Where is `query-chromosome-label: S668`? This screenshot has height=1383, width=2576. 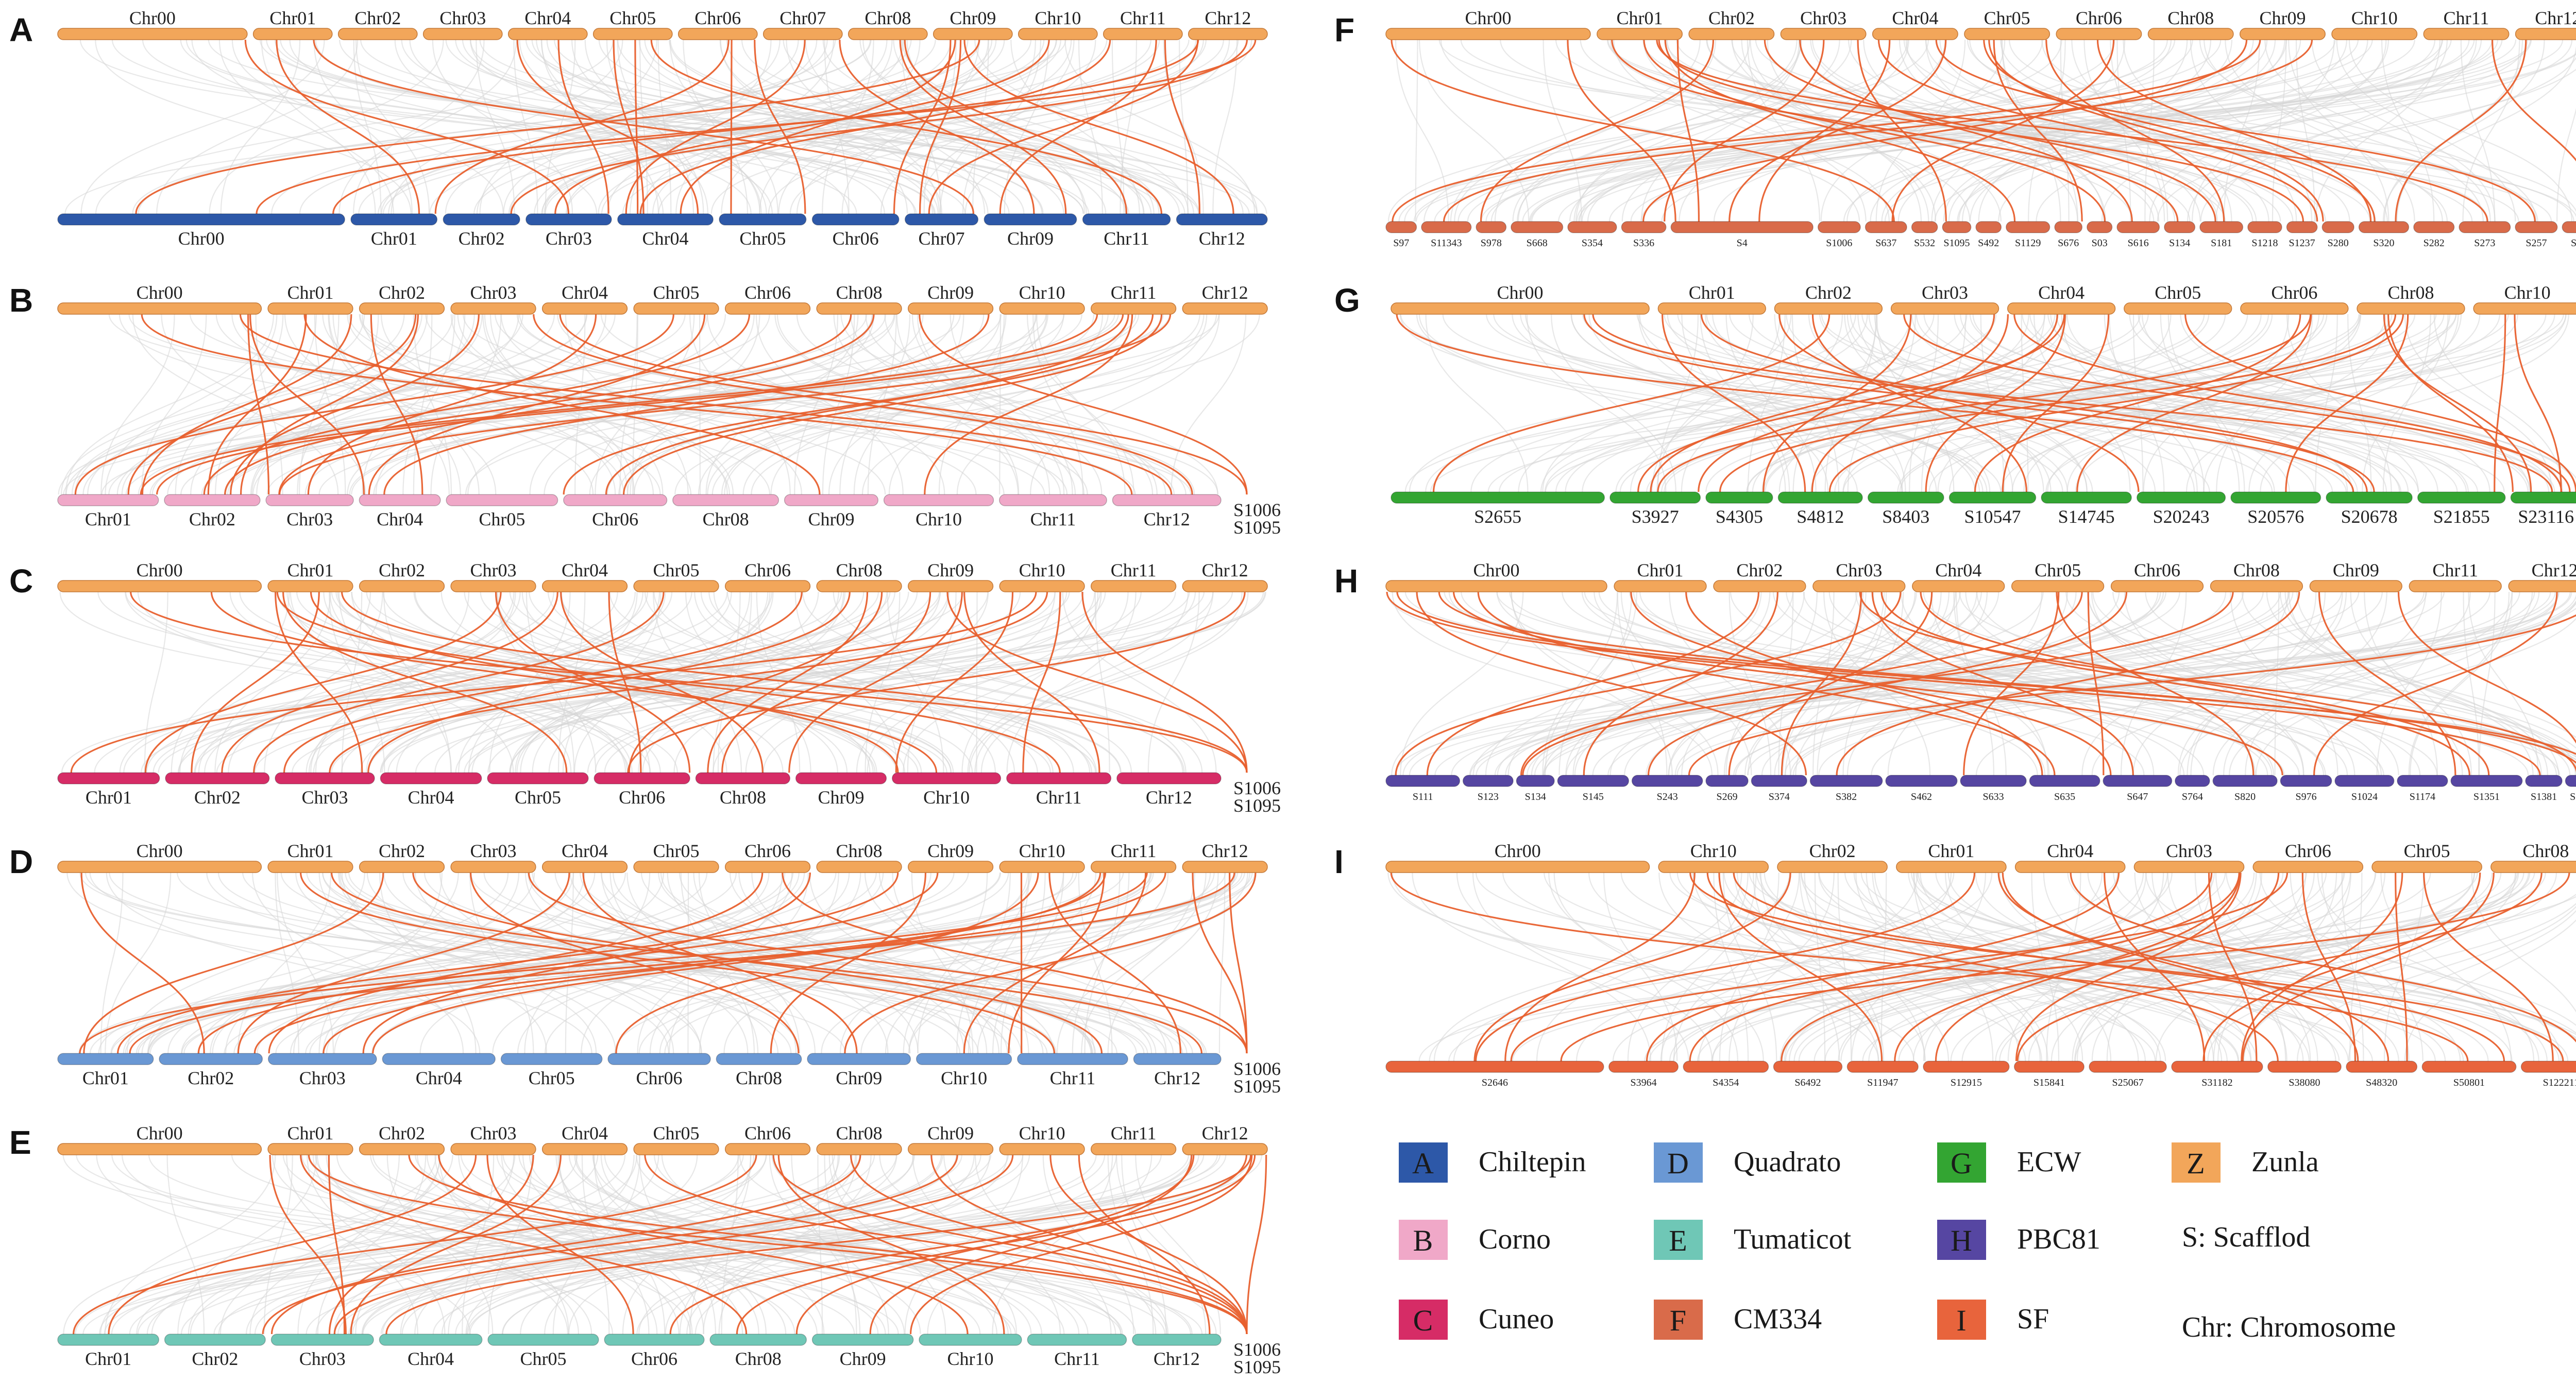 query-chromosome-label: S668 is located at coordinates (1537, 243).